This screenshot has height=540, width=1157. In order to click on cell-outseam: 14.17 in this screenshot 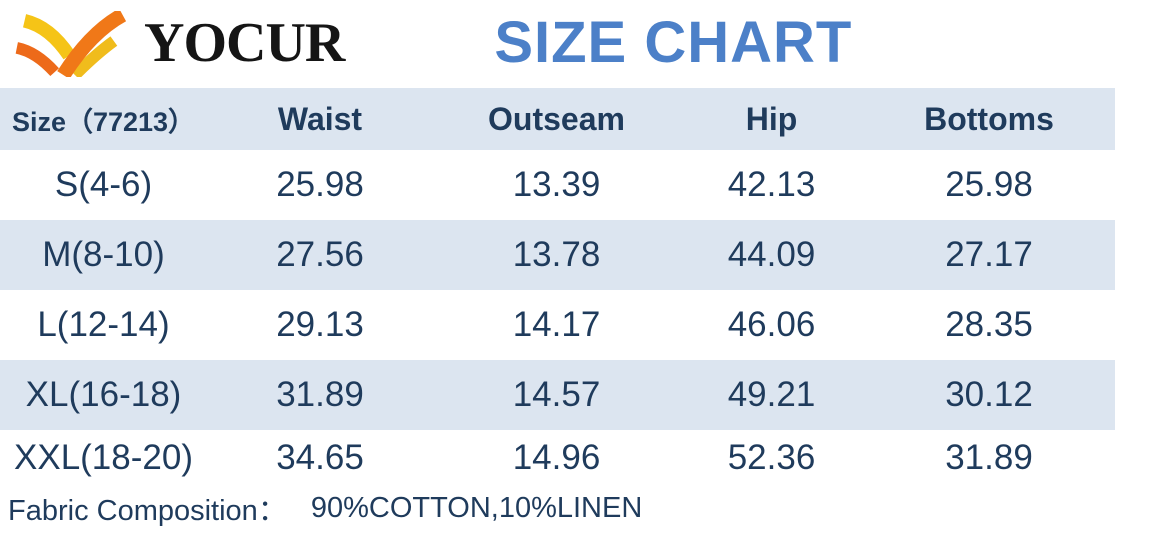, I will do `click(556, 324)`.